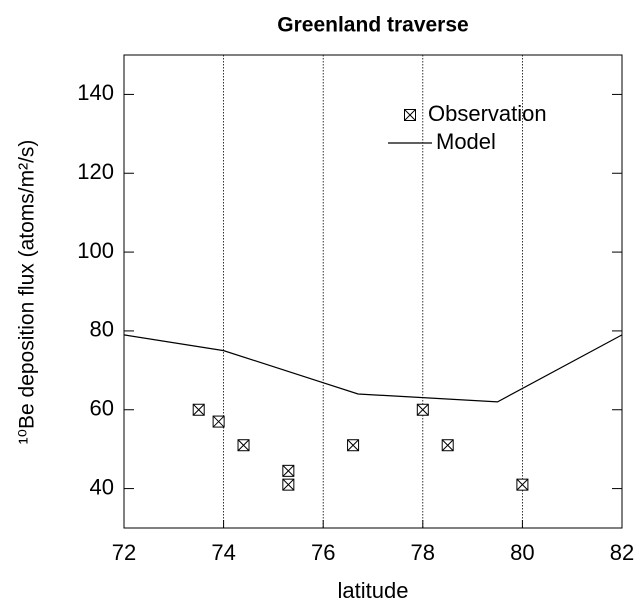 Image resolution: width=639 pixels, height=611 pixels. What do you see at coordinates (522, 552) in the screenshot?
I see `x-tick-label: 80` at bounding box center [522, 552].